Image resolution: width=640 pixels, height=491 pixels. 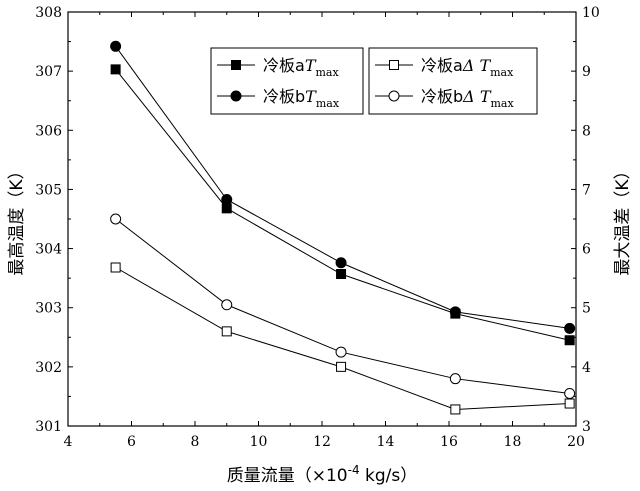 I want to click on legend-label: 冷板aTmax, so click(x=301, y=67).